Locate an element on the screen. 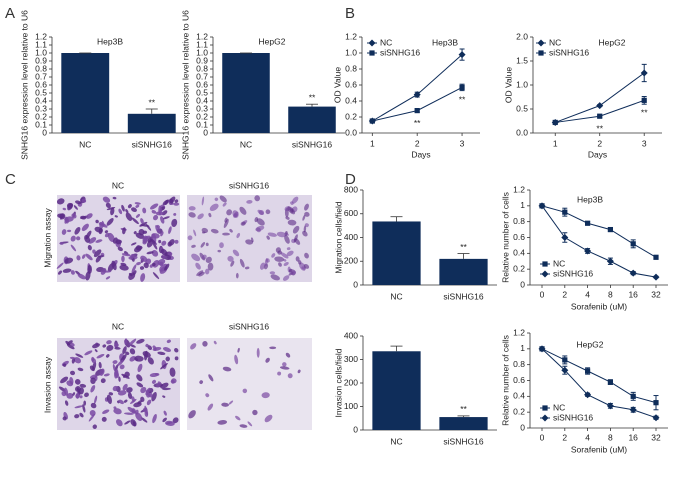  y-tick-label: 0.5 is located at coordinates (41, 92).